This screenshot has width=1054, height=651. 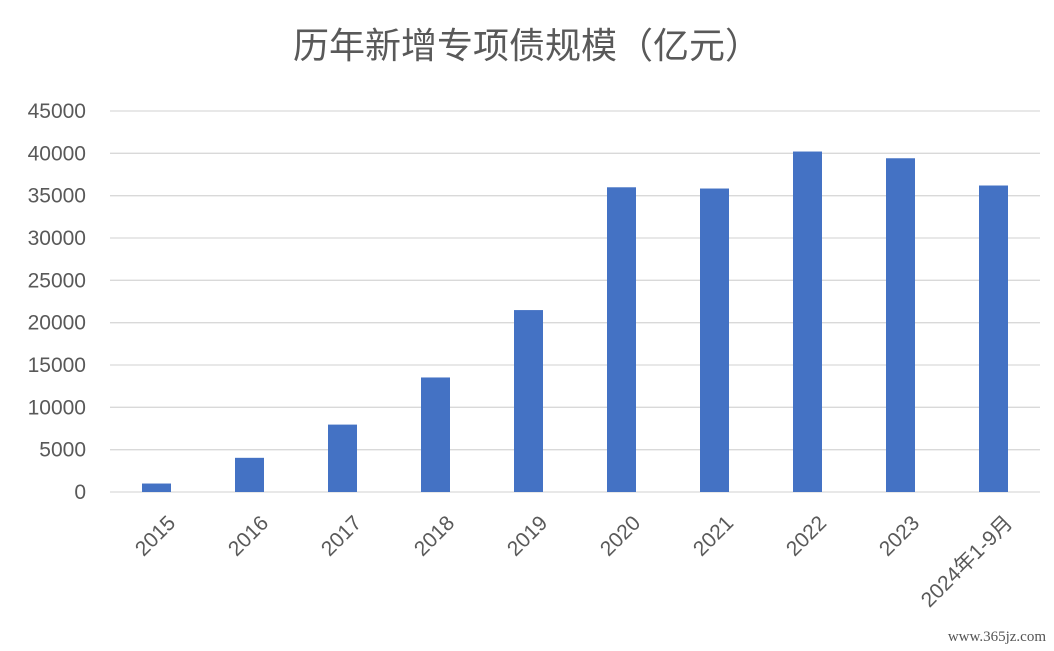 What do you see at coordinates (57, 153) in the screenshot?
I see `y-tick-label: 40000` at bounding box center [57, 153].